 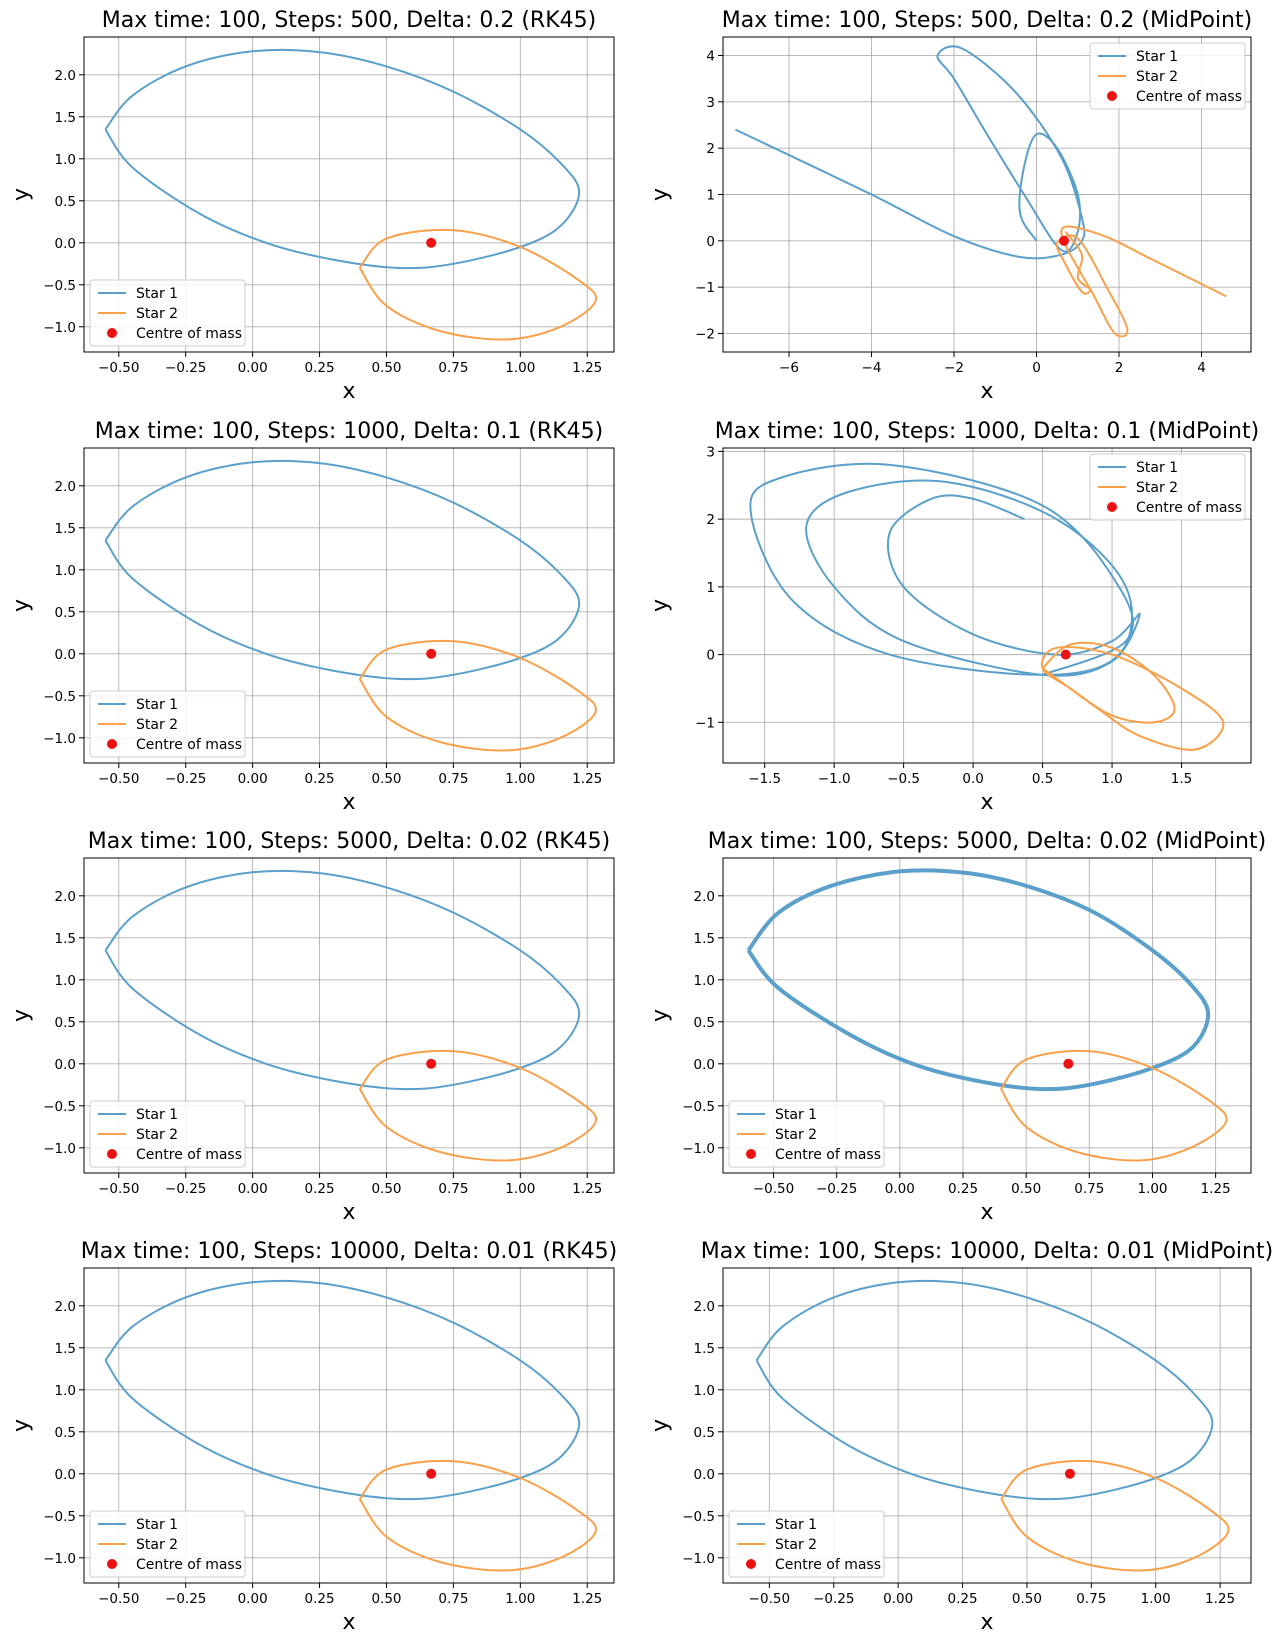 I want to click on x-tick-label: −0.5, so click(x=903, y=779).